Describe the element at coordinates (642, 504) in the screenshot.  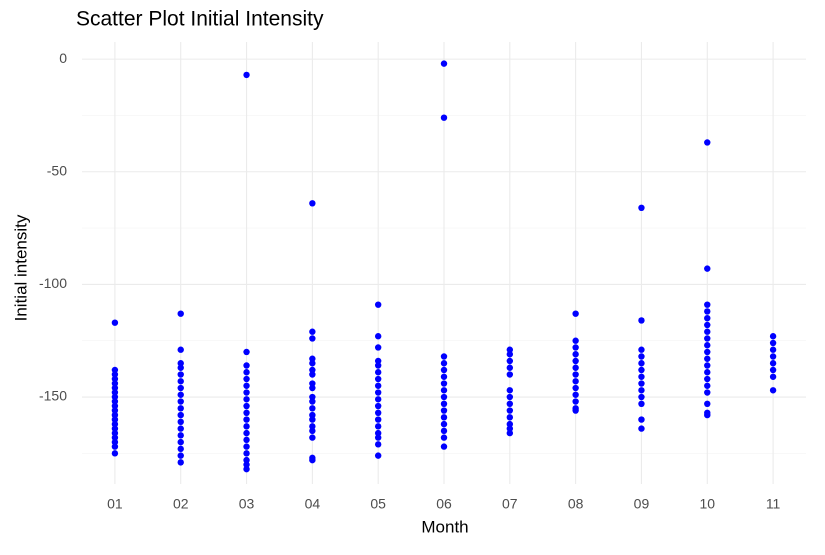
I see `x-tick-label: 09` at that location.